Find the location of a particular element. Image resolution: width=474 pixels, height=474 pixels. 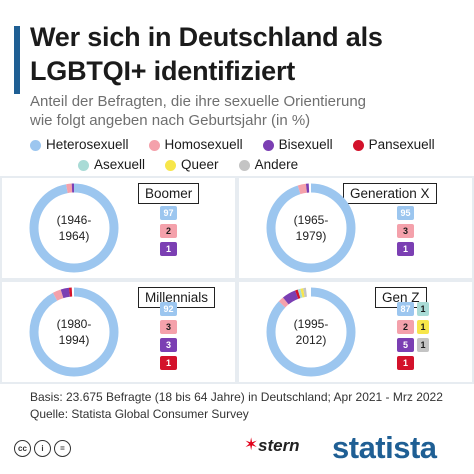

donut-gen-z is located at coordinates (311, 332).